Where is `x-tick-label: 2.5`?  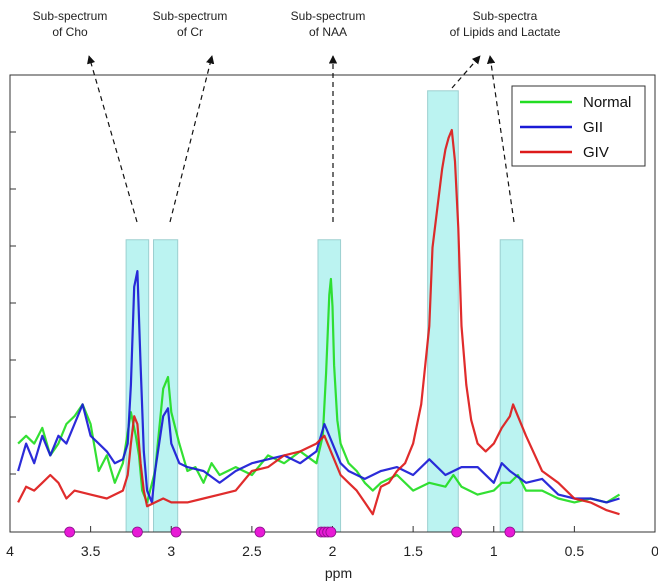 x-tick-label: 2.5 is located at coordinates (252, 551).